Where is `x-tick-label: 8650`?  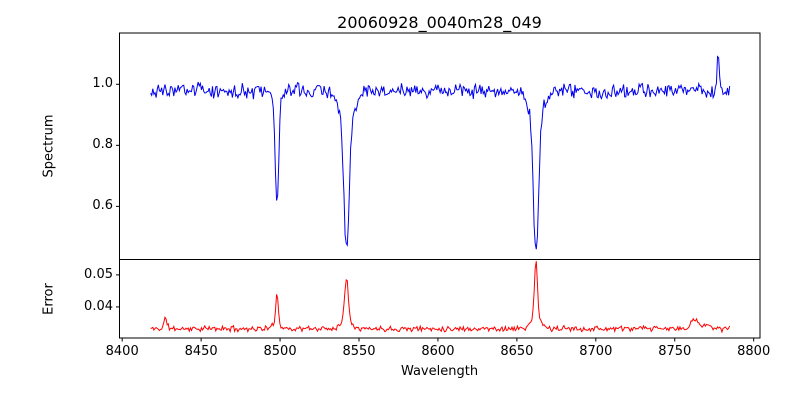
x-tick-label: 8650 is located at coordinates (517, 351).